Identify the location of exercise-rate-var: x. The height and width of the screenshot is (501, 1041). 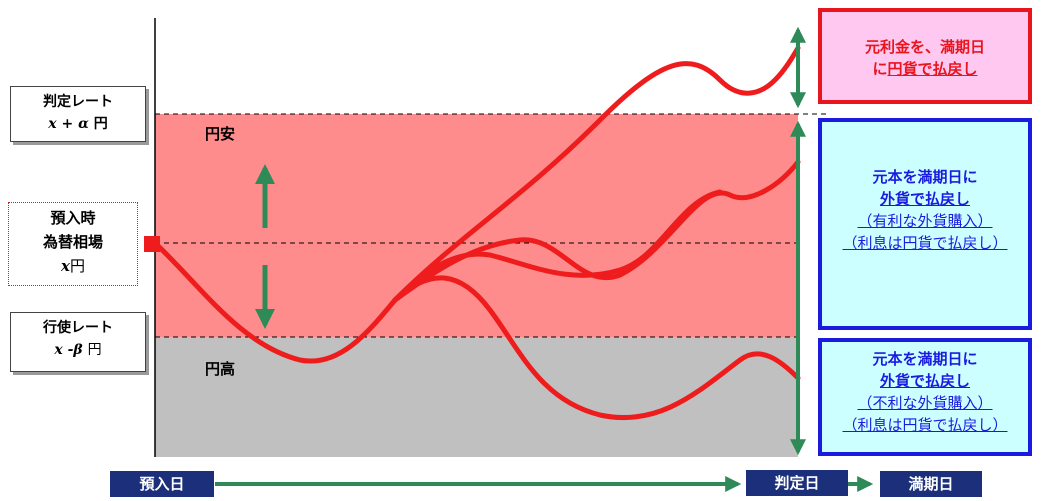
(58, 350).